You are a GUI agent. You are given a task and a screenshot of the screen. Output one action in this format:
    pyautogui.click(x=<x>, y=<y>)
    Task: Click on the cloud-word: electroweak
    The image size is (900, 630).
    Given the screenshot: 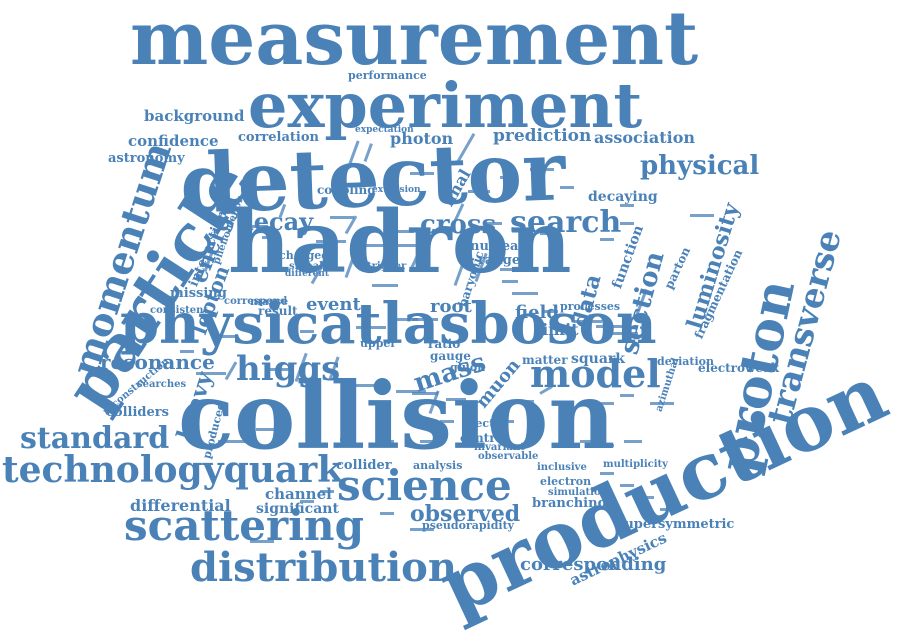 What is the action you would take?
    pyautogui.click(x=739, y=368)
    